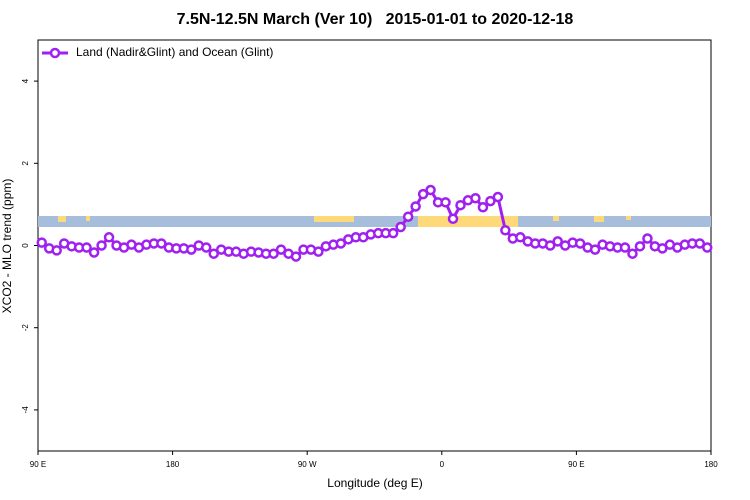 Image resolution: width=750 pixels, height=500 pixels. I want to click on land-ocean-mask, so click(374, 221).